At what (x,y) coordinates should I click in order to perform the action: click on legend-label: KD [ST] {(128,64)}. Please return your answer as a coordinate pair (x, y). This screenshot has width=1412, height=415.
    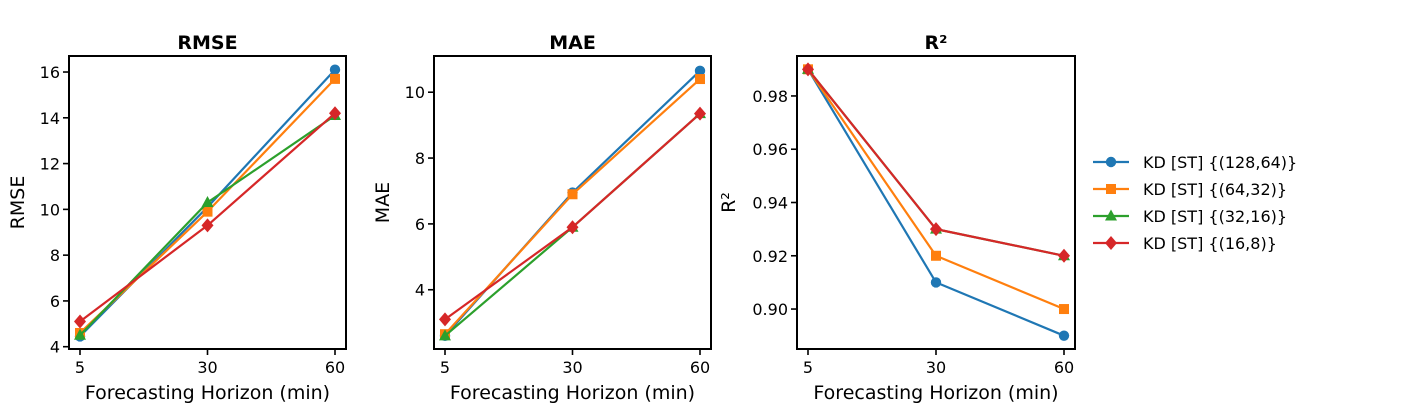
    Looking at the image, I should click on (1220, 162).